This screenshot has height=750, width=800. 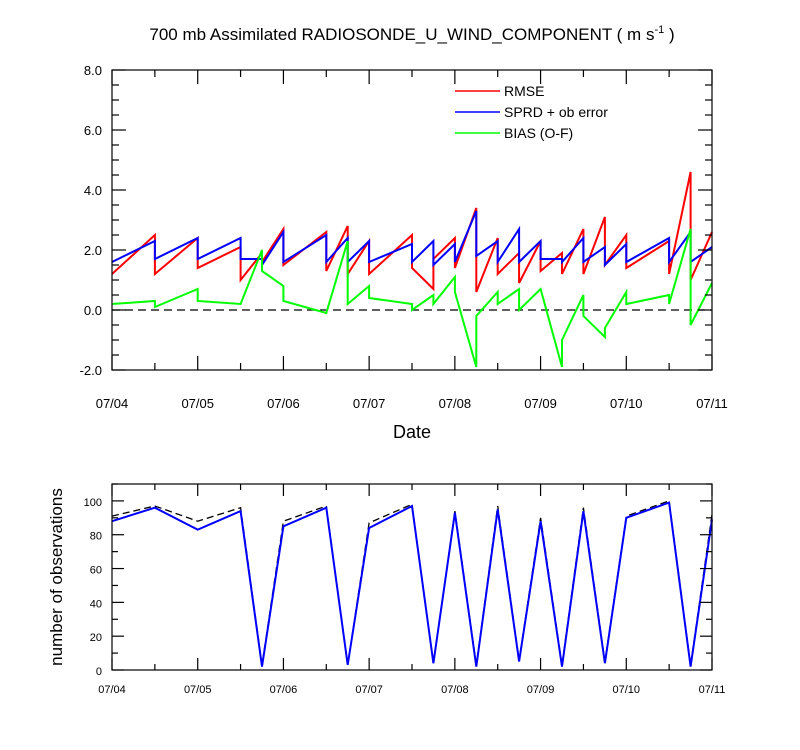 I want to click on y-tick-label: 6.0, so click(x=93, y=130).